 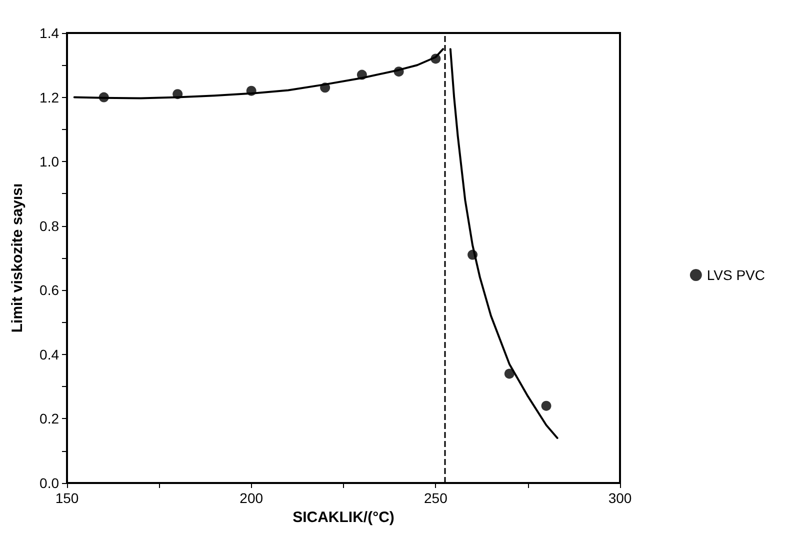 I want to click on x-tick-label: 250, so click(x=436, y=498).